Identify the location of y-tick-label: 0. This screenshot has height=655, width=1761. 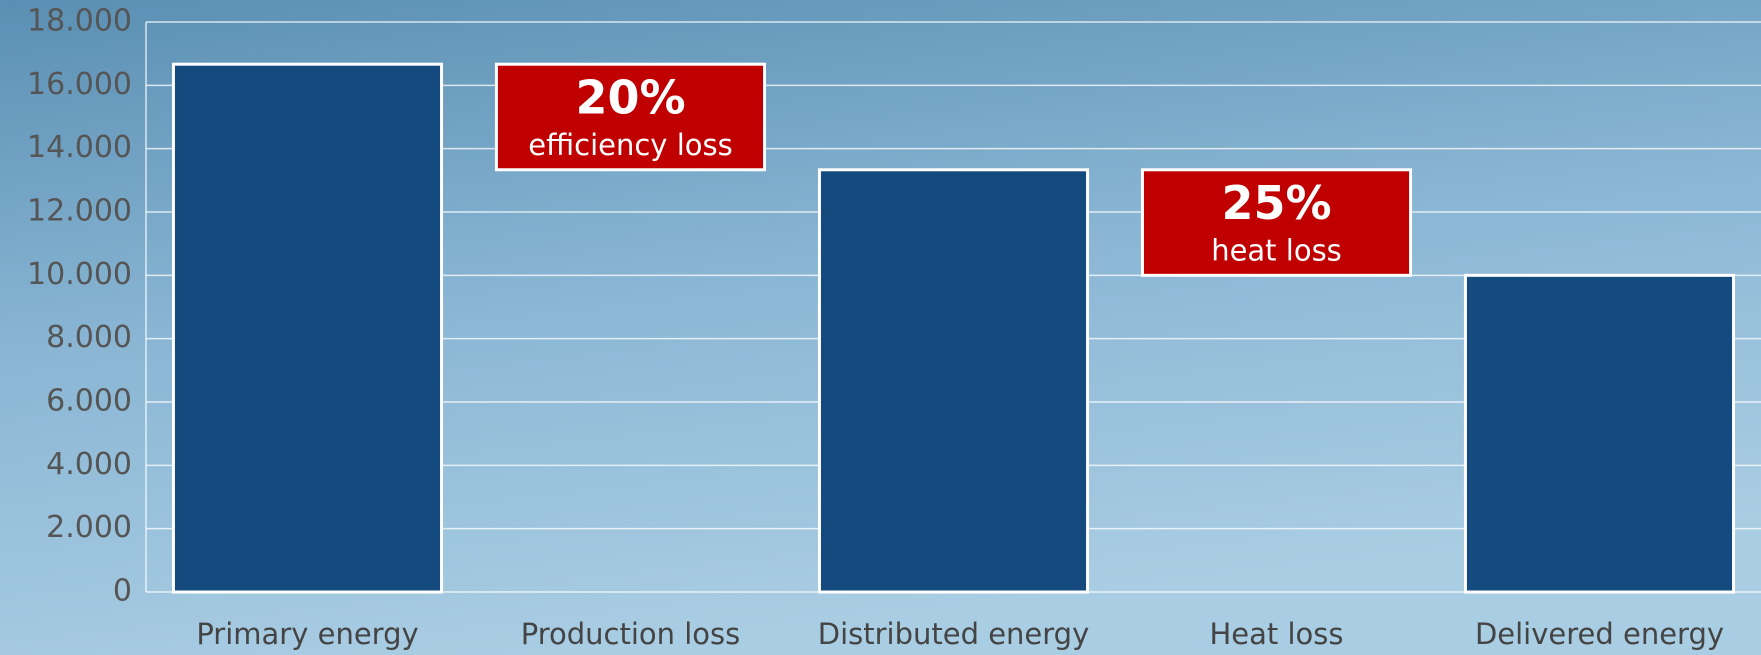
(122, 591).